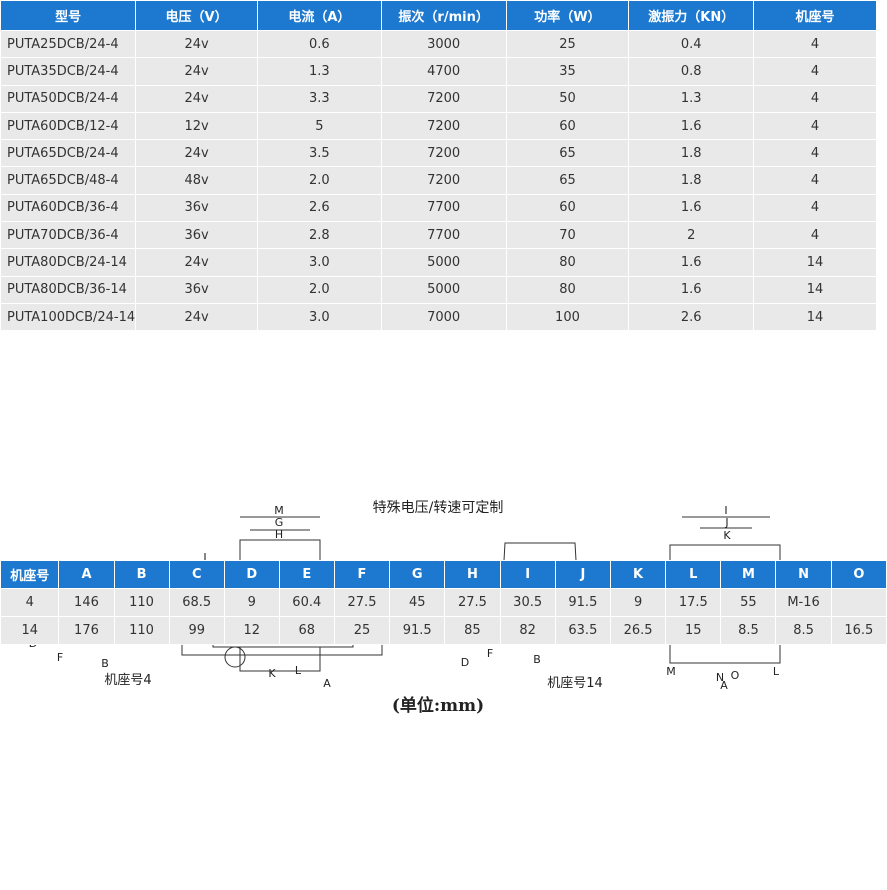 Image resolution: width=887 pixels, height=890 pixels. What do you see at coordinates (693, 602) in the screenshot?
I see `cell: 17.5` at bounding box center [693, 602].